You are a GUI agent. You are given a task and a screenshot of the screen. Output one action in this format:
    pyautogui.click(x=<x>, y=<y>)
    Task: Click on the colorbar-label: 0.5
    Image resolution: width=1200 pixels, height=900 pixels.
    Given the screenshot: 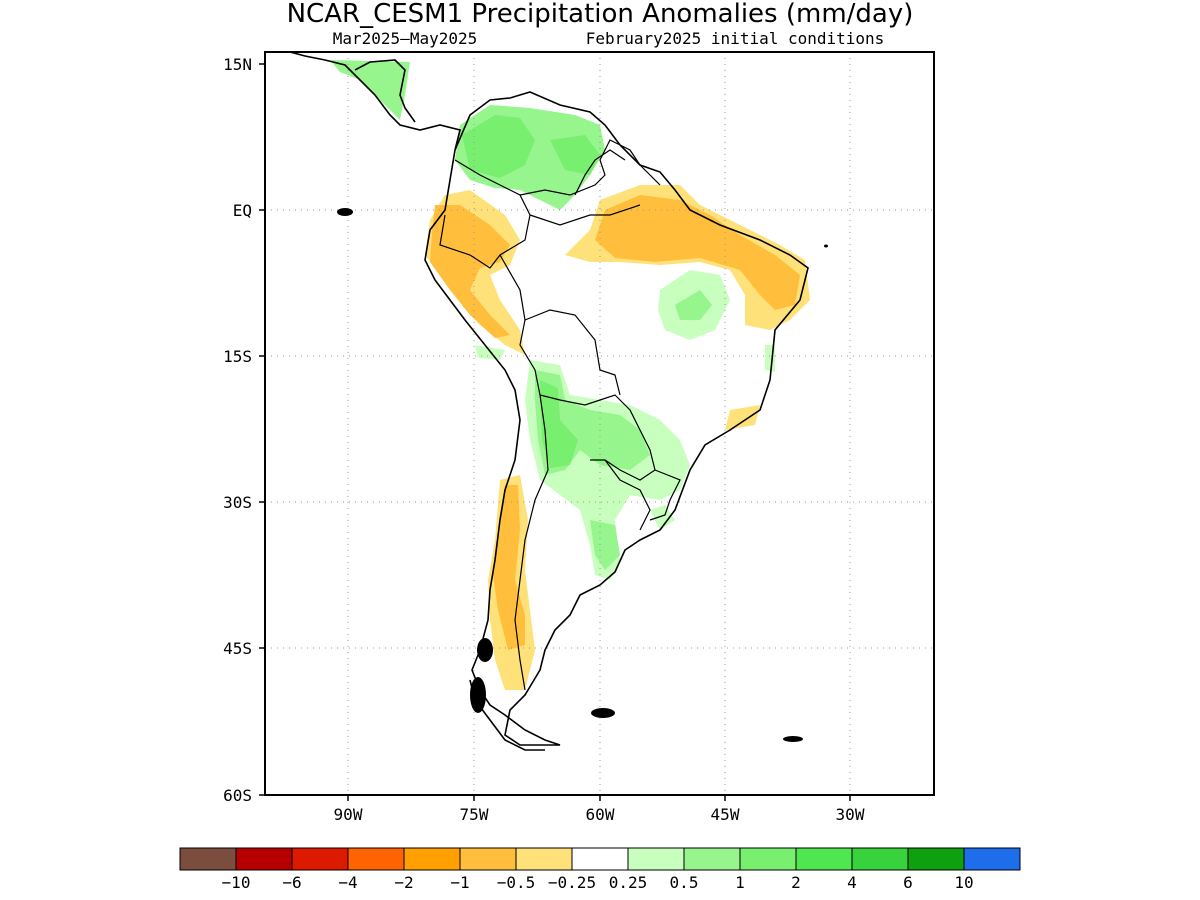 What is the action you would take?
    pyautogui.click(x=684, y=882)
    